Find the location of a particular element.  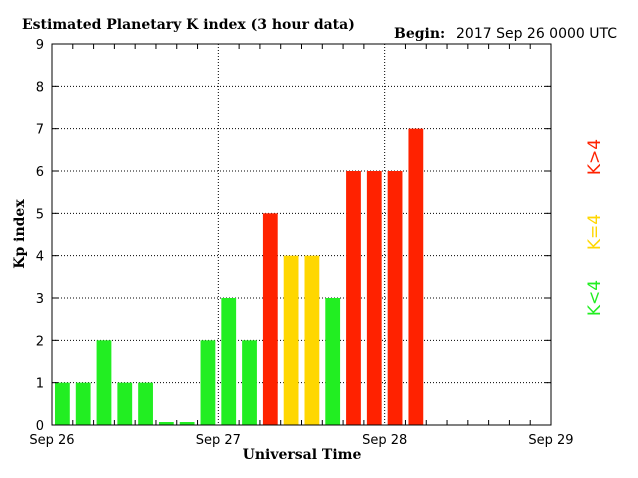

y-tick-label: 6 is located at coordinates (40, 172).